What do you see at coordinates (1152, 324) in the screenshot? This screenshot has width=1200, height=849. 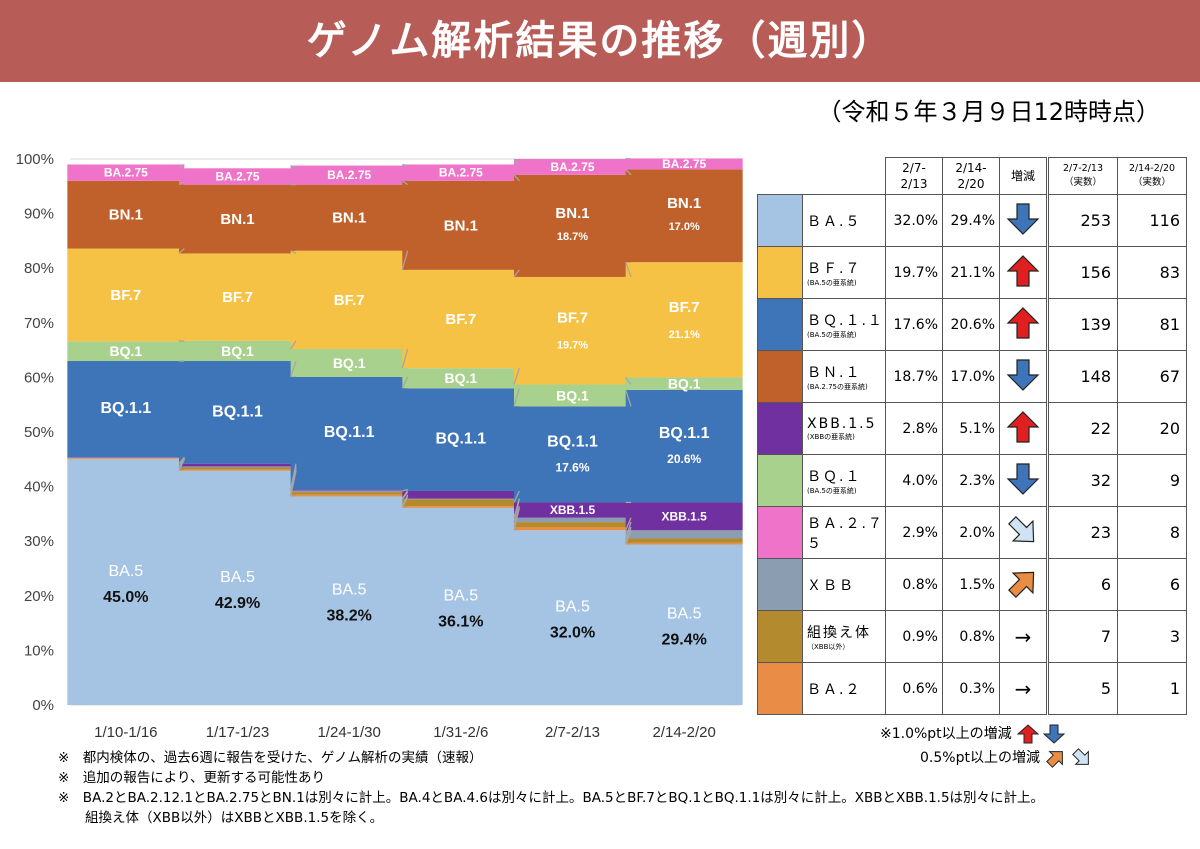 I see `count-curr: 81` at bounding box center [1152, 324].